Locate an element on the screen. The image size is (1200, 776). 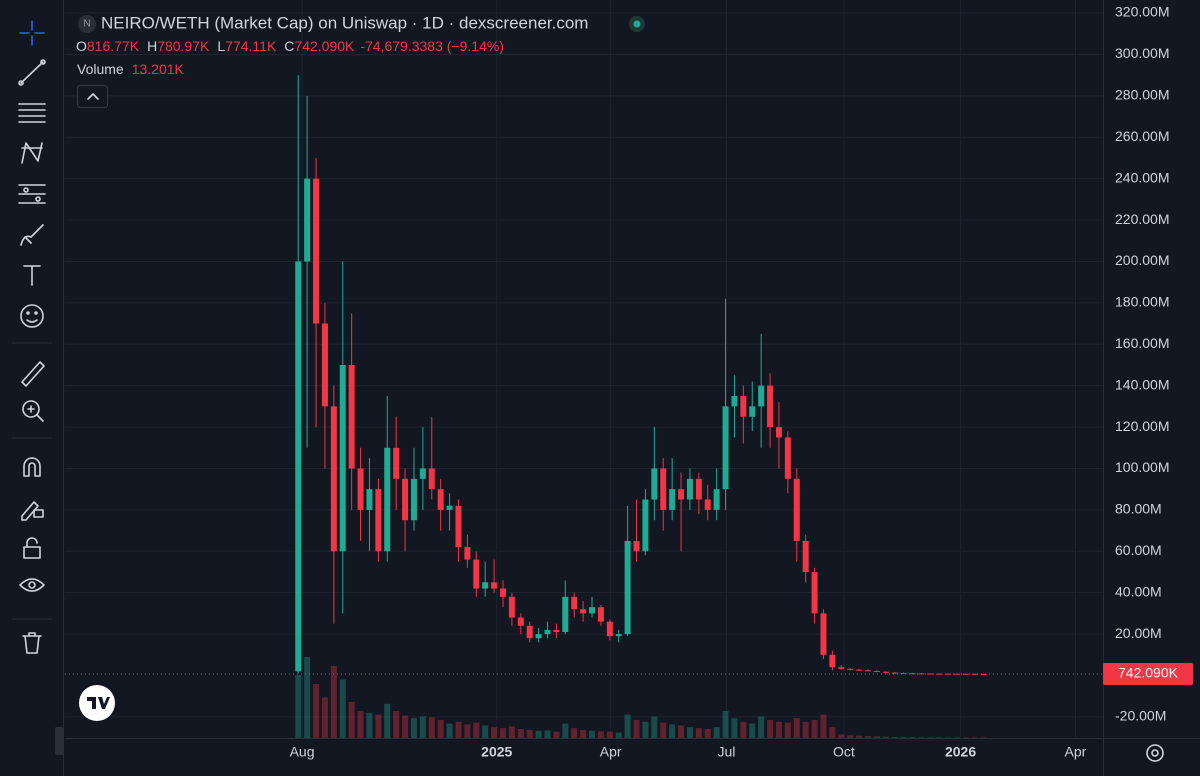
emoji-tool is located at coordinates (32, 316).